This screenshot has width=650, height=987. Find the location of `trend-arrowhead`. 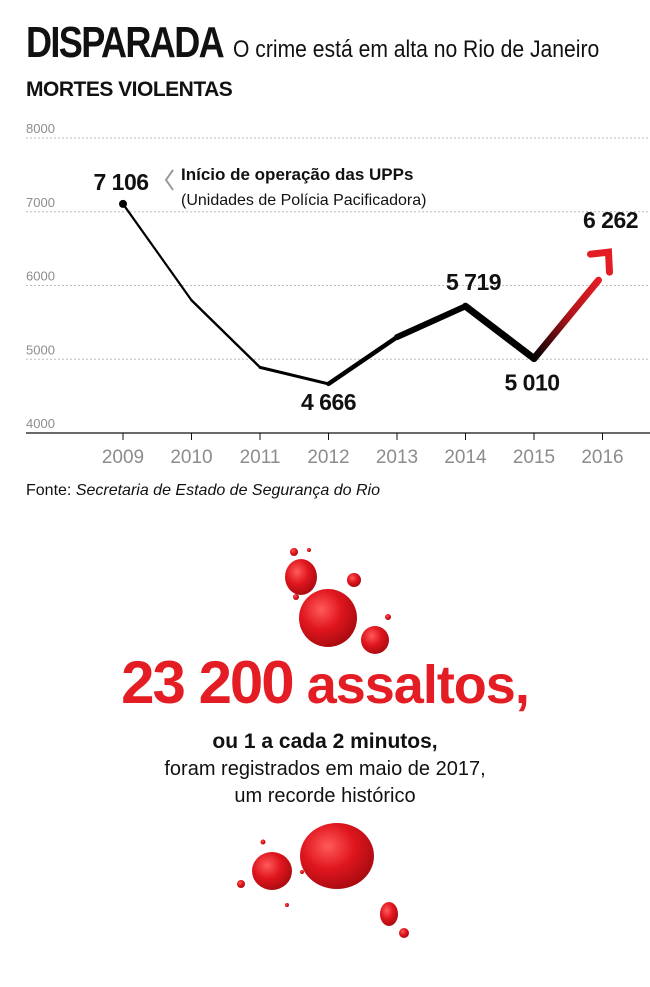

trend-arrowhead is located at coordinates (600, 262).